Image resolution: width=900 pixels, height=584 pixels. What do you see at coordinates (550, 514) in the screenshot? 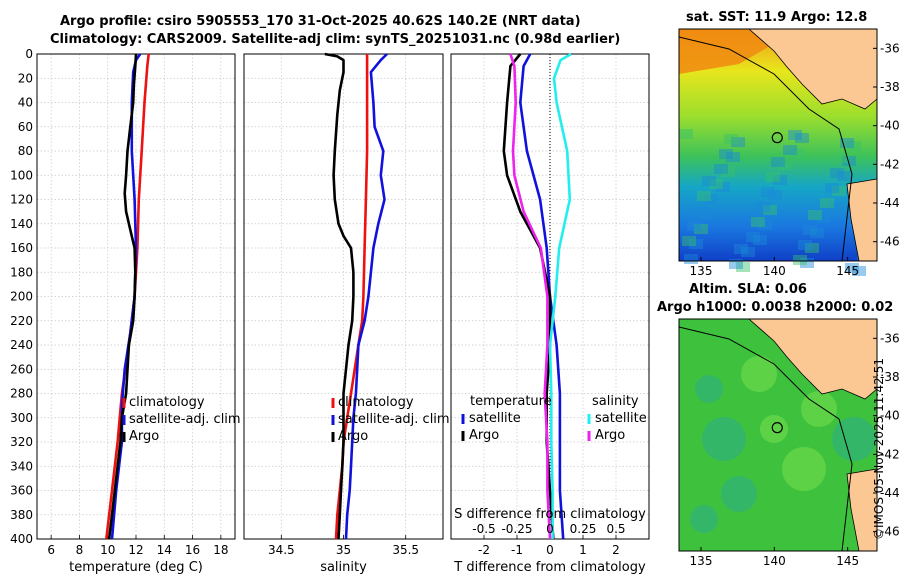
I see `secondary-axis-label: S difference from climatology` at bounding box center [550, 514].